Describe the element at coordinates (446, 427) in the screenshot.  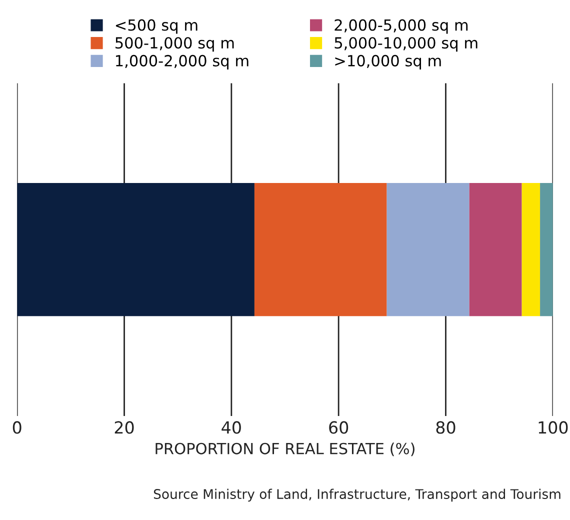
I see `x-tick-label: 80` at that location.